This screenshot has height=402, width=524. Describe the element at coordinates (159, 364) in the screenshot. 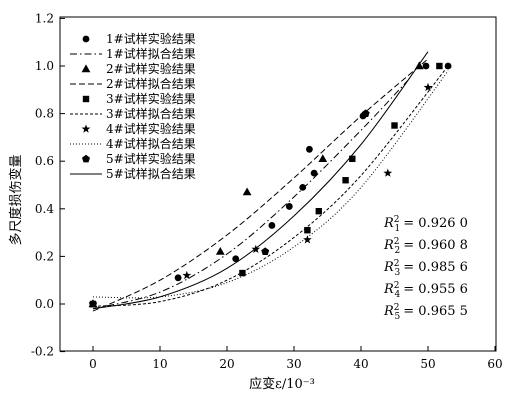

I see `x-tick-label: 10` at that location.